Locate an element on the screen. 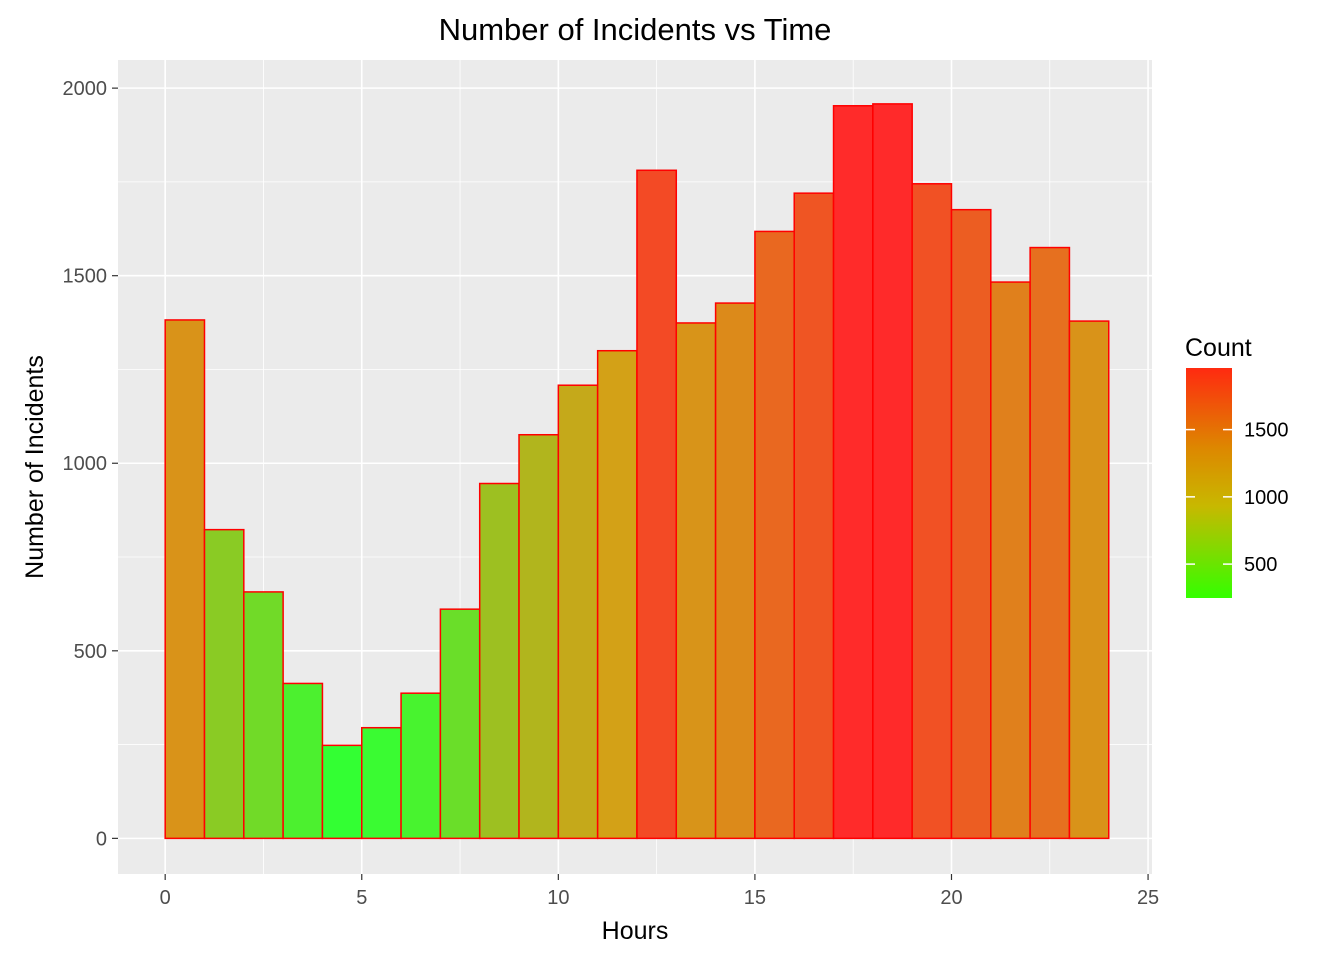 The width and height of the screenshot is (1344, 960). y-tick-label: 2000 is located at coordinates (85, 89).